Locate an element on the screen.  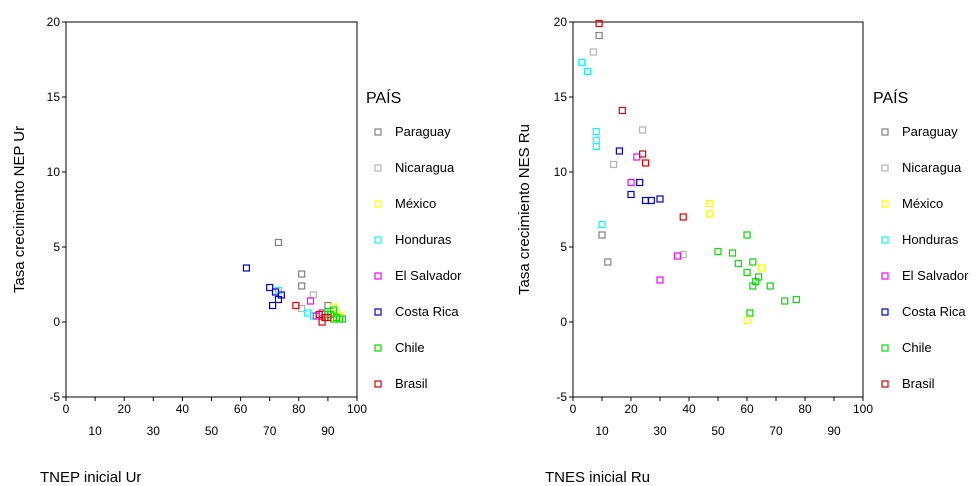
legend-label: Chile is located at coordinates (917, 347).